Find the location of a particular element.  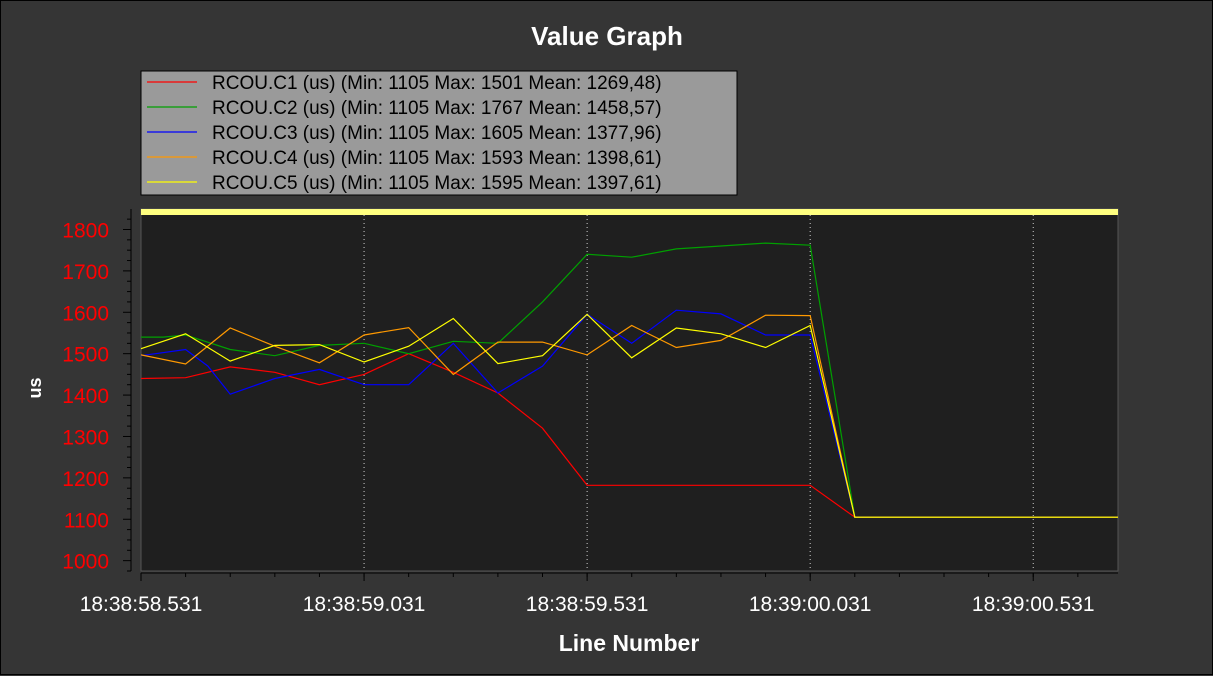

y-tick-label: 1600 is located at coordinates (85, 313).